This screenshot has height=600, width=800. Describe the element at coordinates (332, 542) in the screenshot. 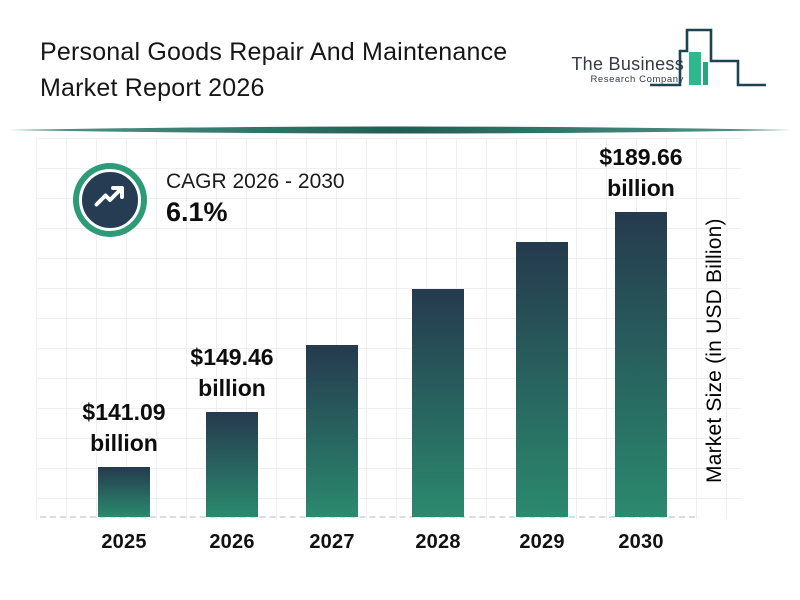

I see `x-axis-label-2027: 2027` at that location.